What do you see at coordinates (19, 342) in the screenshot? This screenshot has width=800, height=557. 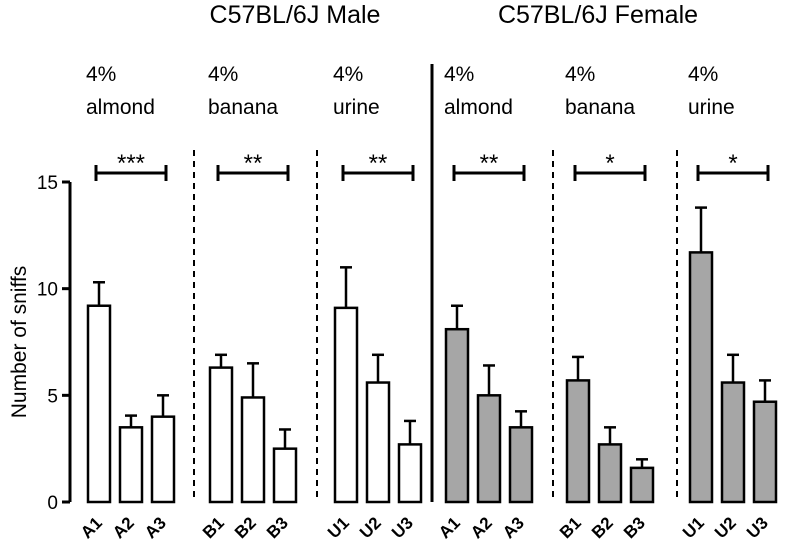 I see `y-axis-label: Number of sniffs` at bounding box center [19, 342].